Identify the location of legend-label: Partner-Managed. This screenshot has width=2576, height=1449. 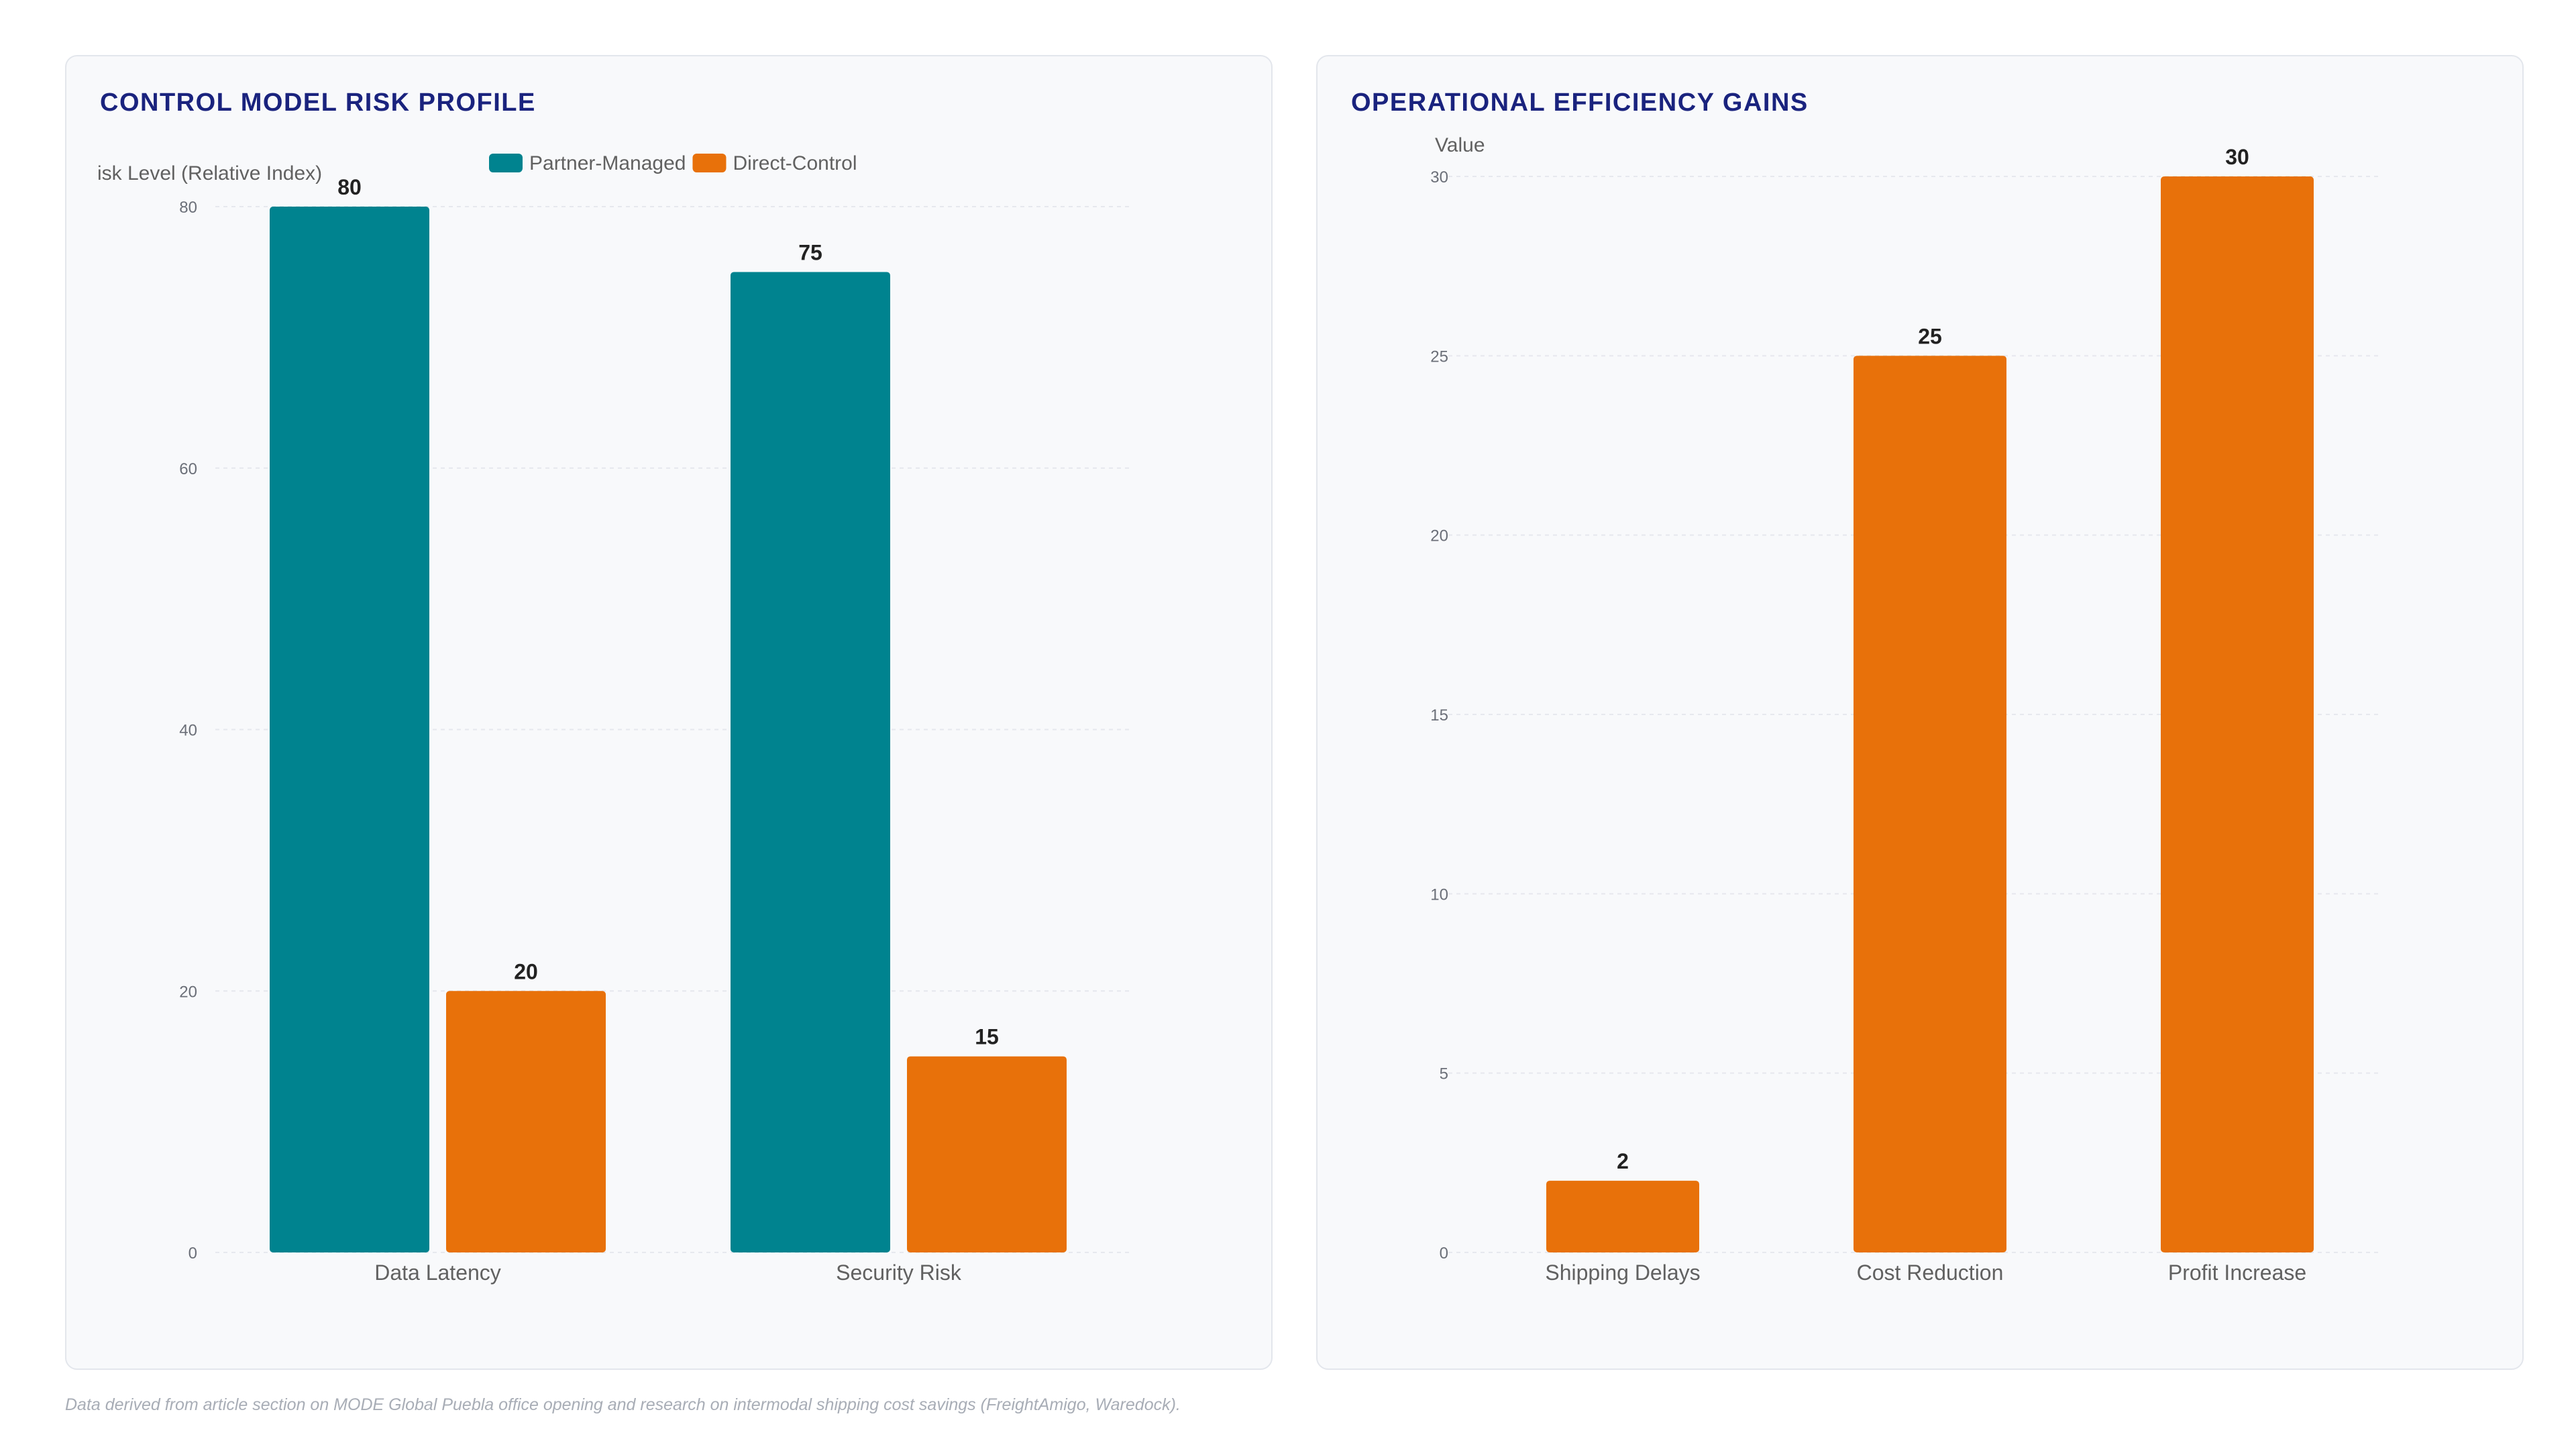
(607, 163).